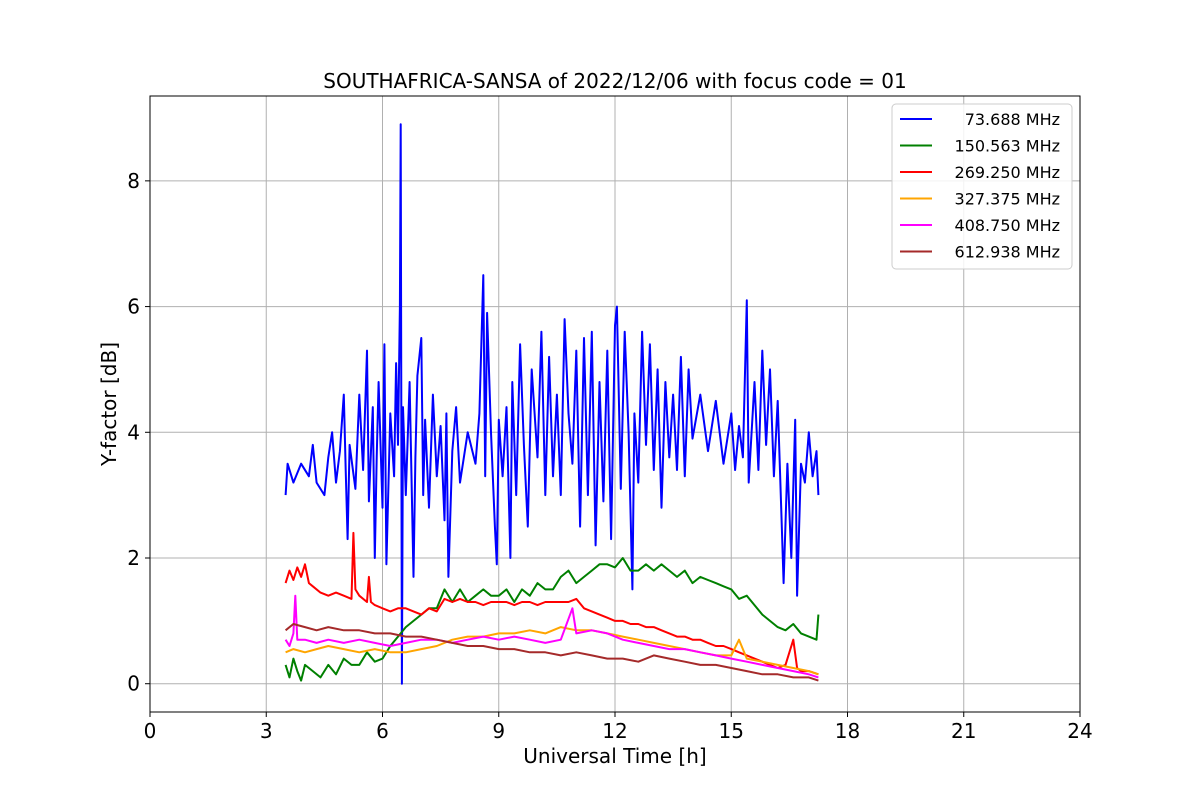 This screenshot has width=1200, height=804. What do you see at coordinates (150, 731) in the screenshot?
I see `x-tick-label: 0` at bounding box center [150, 731].